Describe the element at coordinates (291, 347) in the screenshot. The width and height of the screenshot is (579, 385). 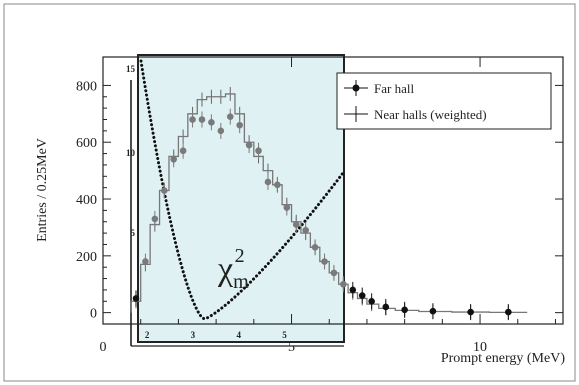
I see `x-tick-label: 5` at that location.